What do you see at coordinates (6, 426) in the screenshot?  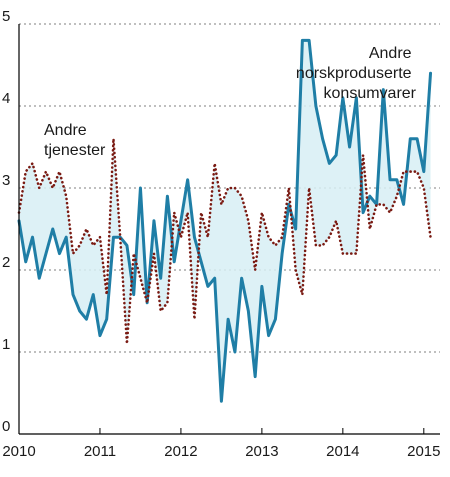 I see `y-tick-label-0: 0` at bounding box center [6, 426].